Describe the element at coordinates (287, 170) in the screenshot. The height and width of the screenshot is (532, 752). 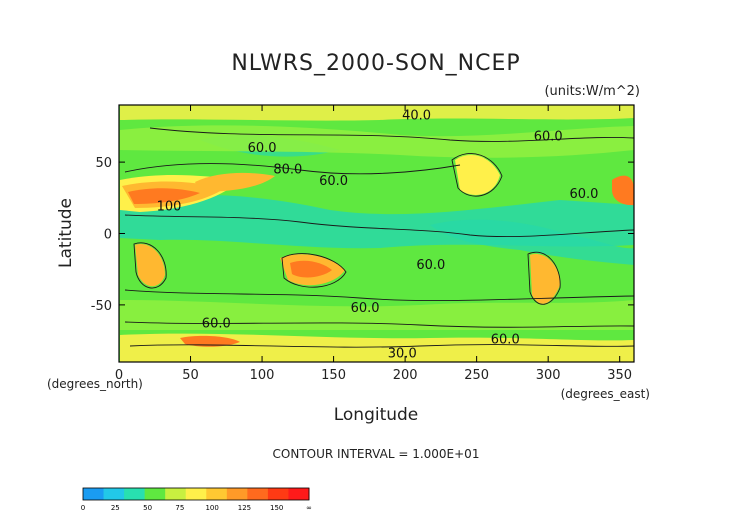
I see `contour-label: 80.0` at that location.